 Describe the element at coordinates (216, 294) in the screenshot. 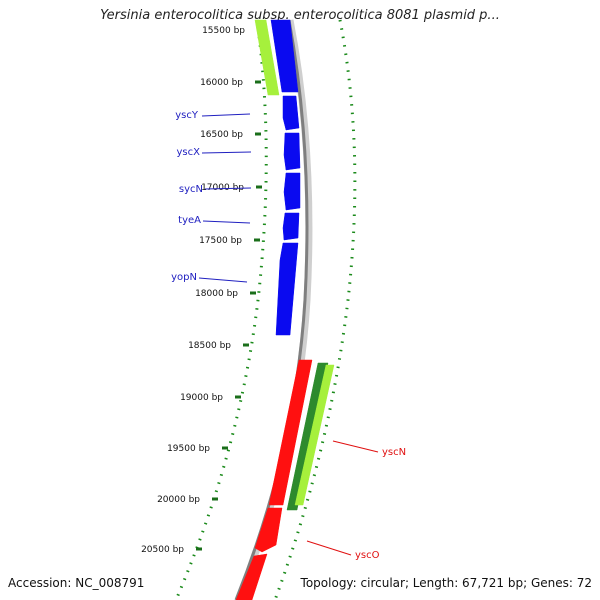

I see `tick-label: 18000 bp` at that location.